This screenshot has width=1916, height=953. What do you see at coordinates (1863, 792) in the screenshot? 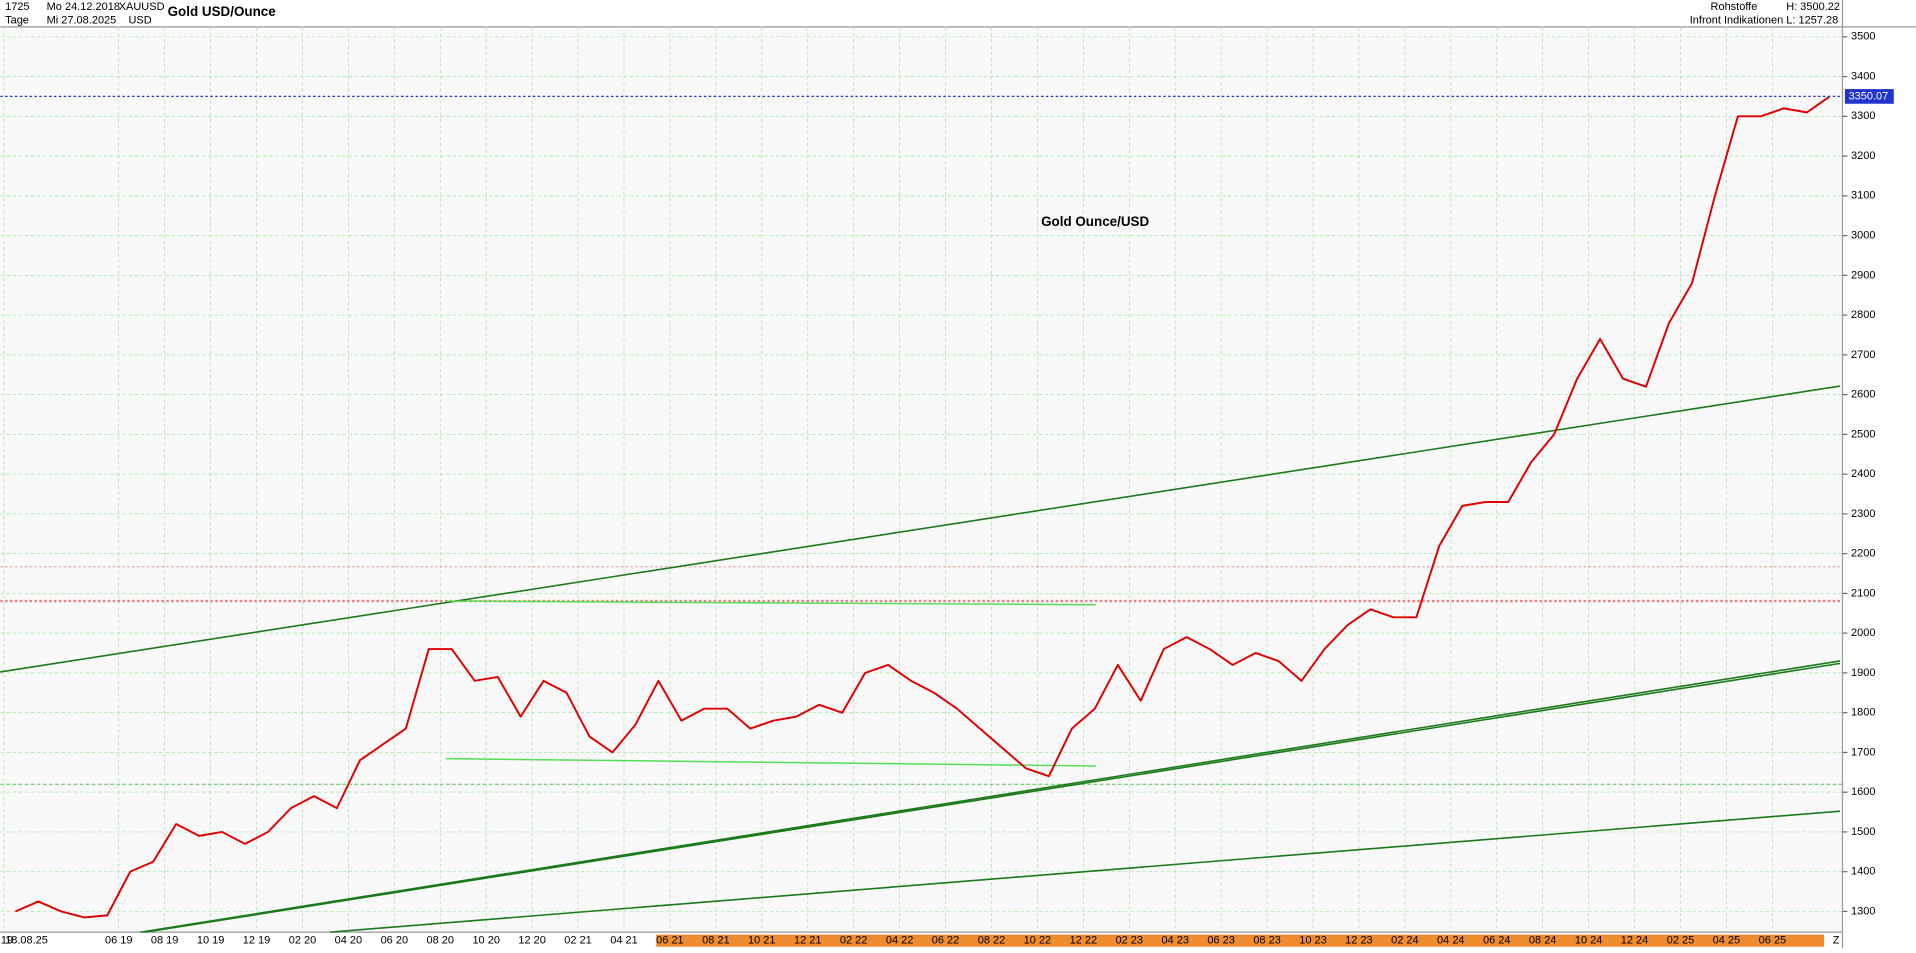
I see `y-tick-label: 1600` at bounding box center [1863, 792].